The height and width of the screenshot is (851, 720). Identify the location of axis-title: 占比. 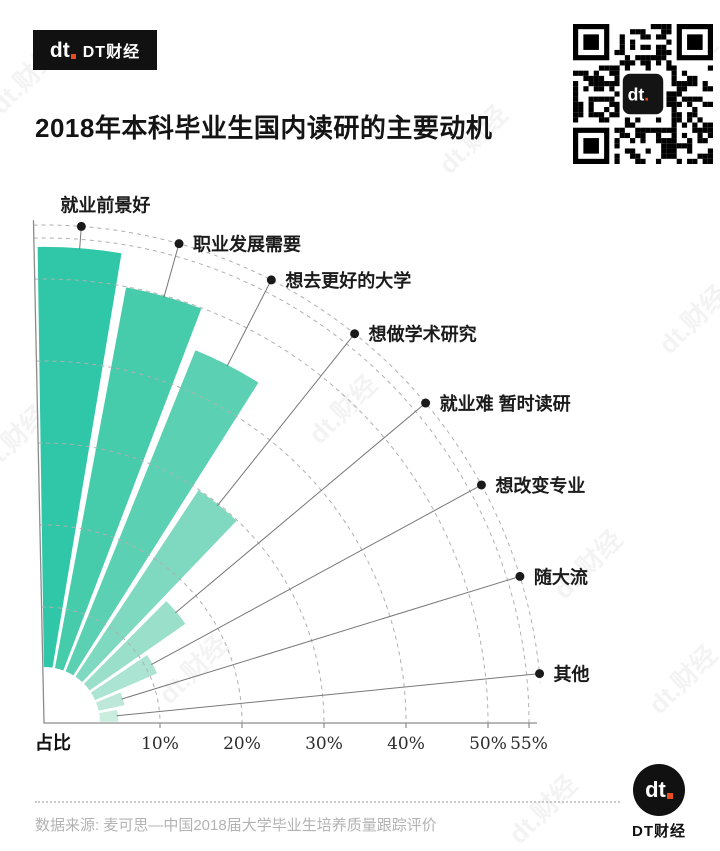
(53, 743).